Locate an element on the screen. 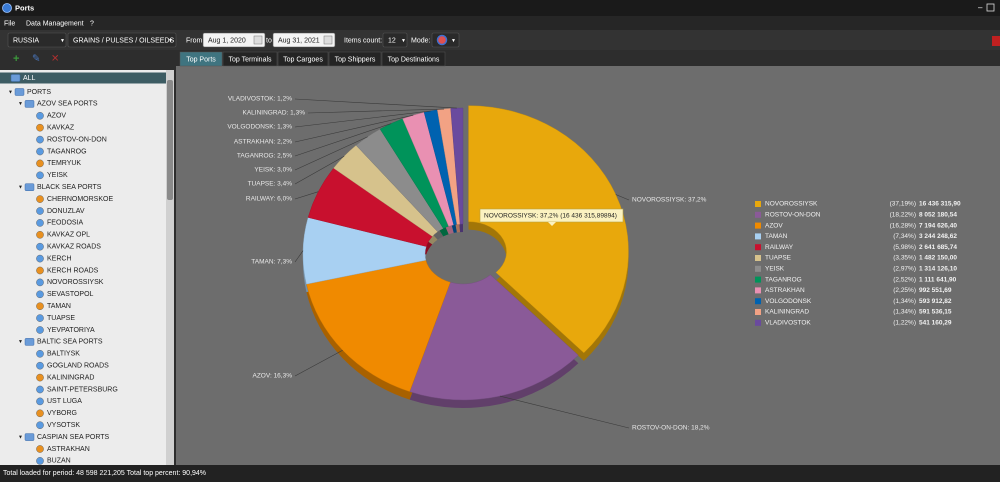 Image resolution: width=1000 pixels, height=482 pixels. tree-item: AZOV is located at coordinates (56, 116).